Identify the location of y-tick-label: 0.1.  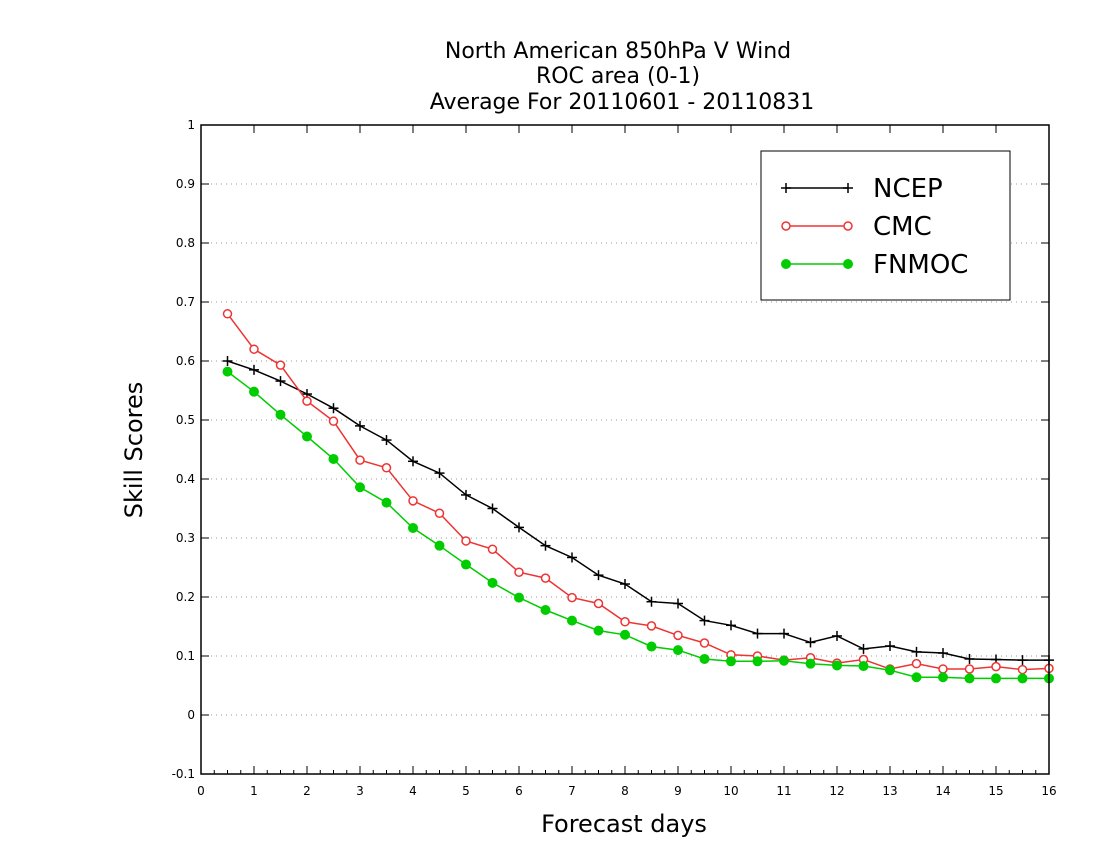
(185, 656).